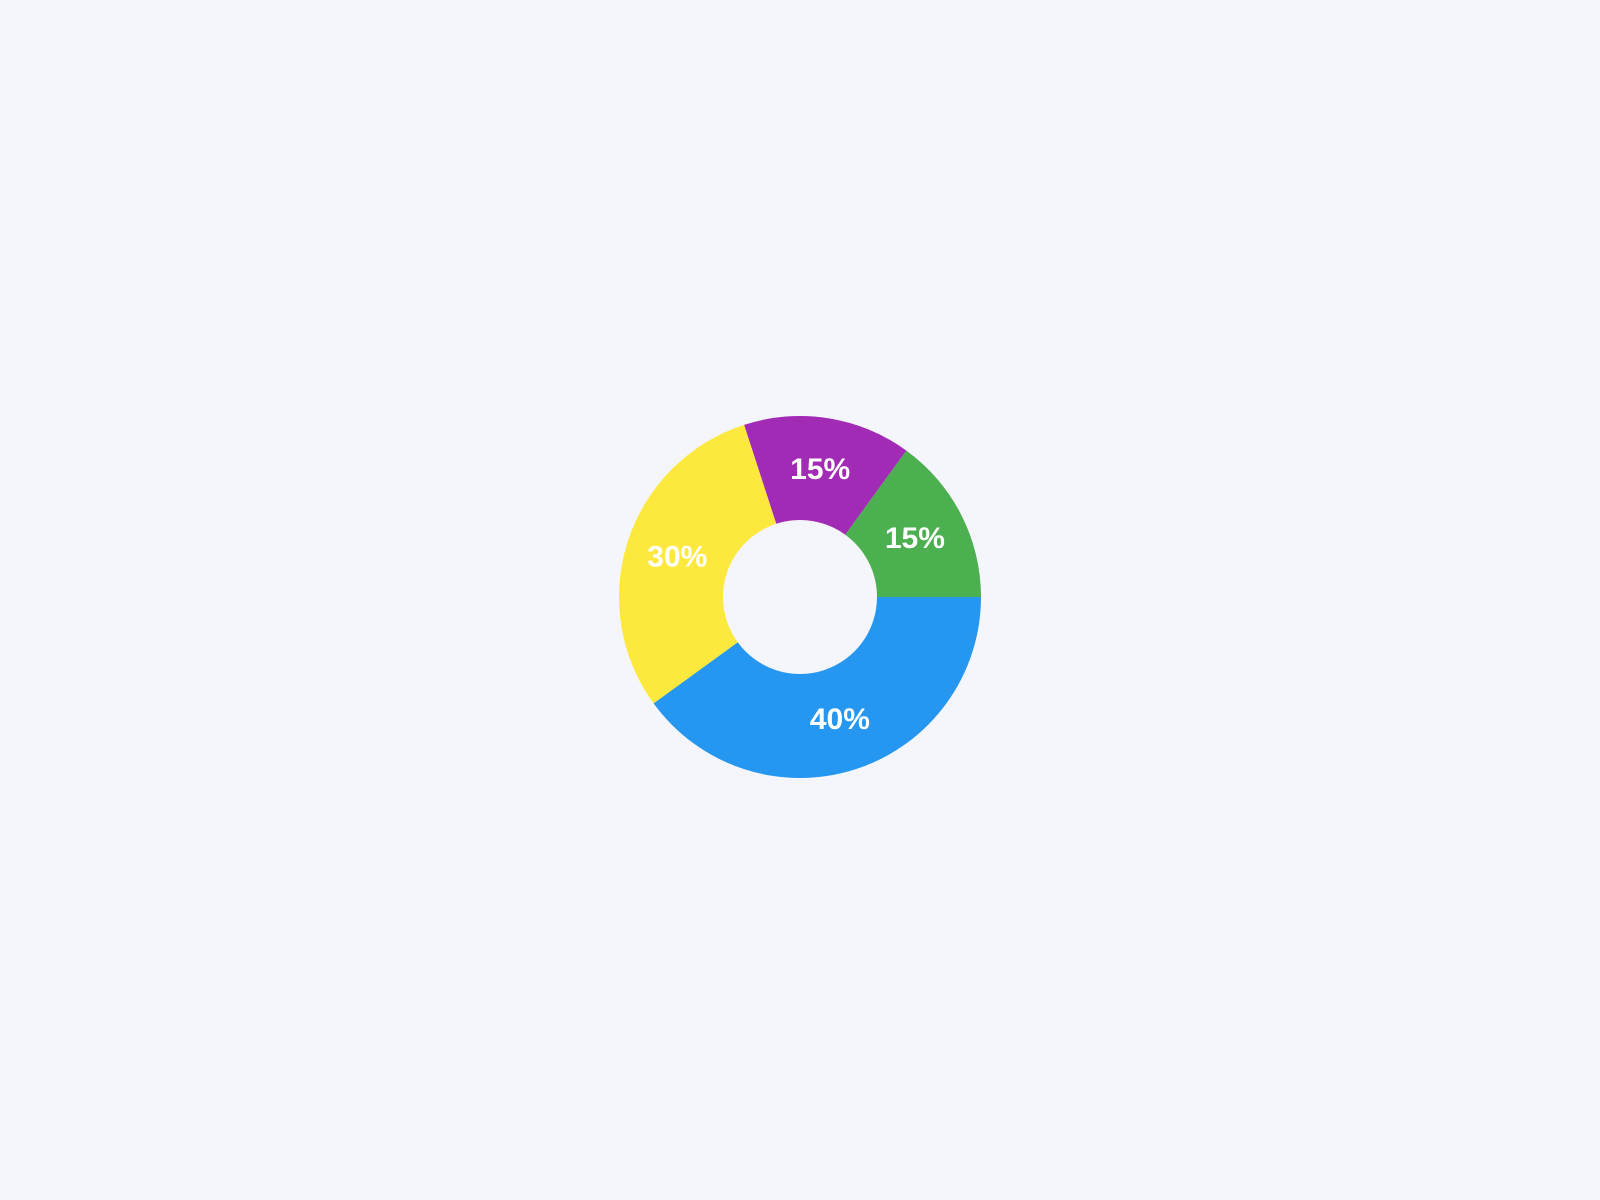  I want to click on slice-label-0: 15%, so click(820, 469).